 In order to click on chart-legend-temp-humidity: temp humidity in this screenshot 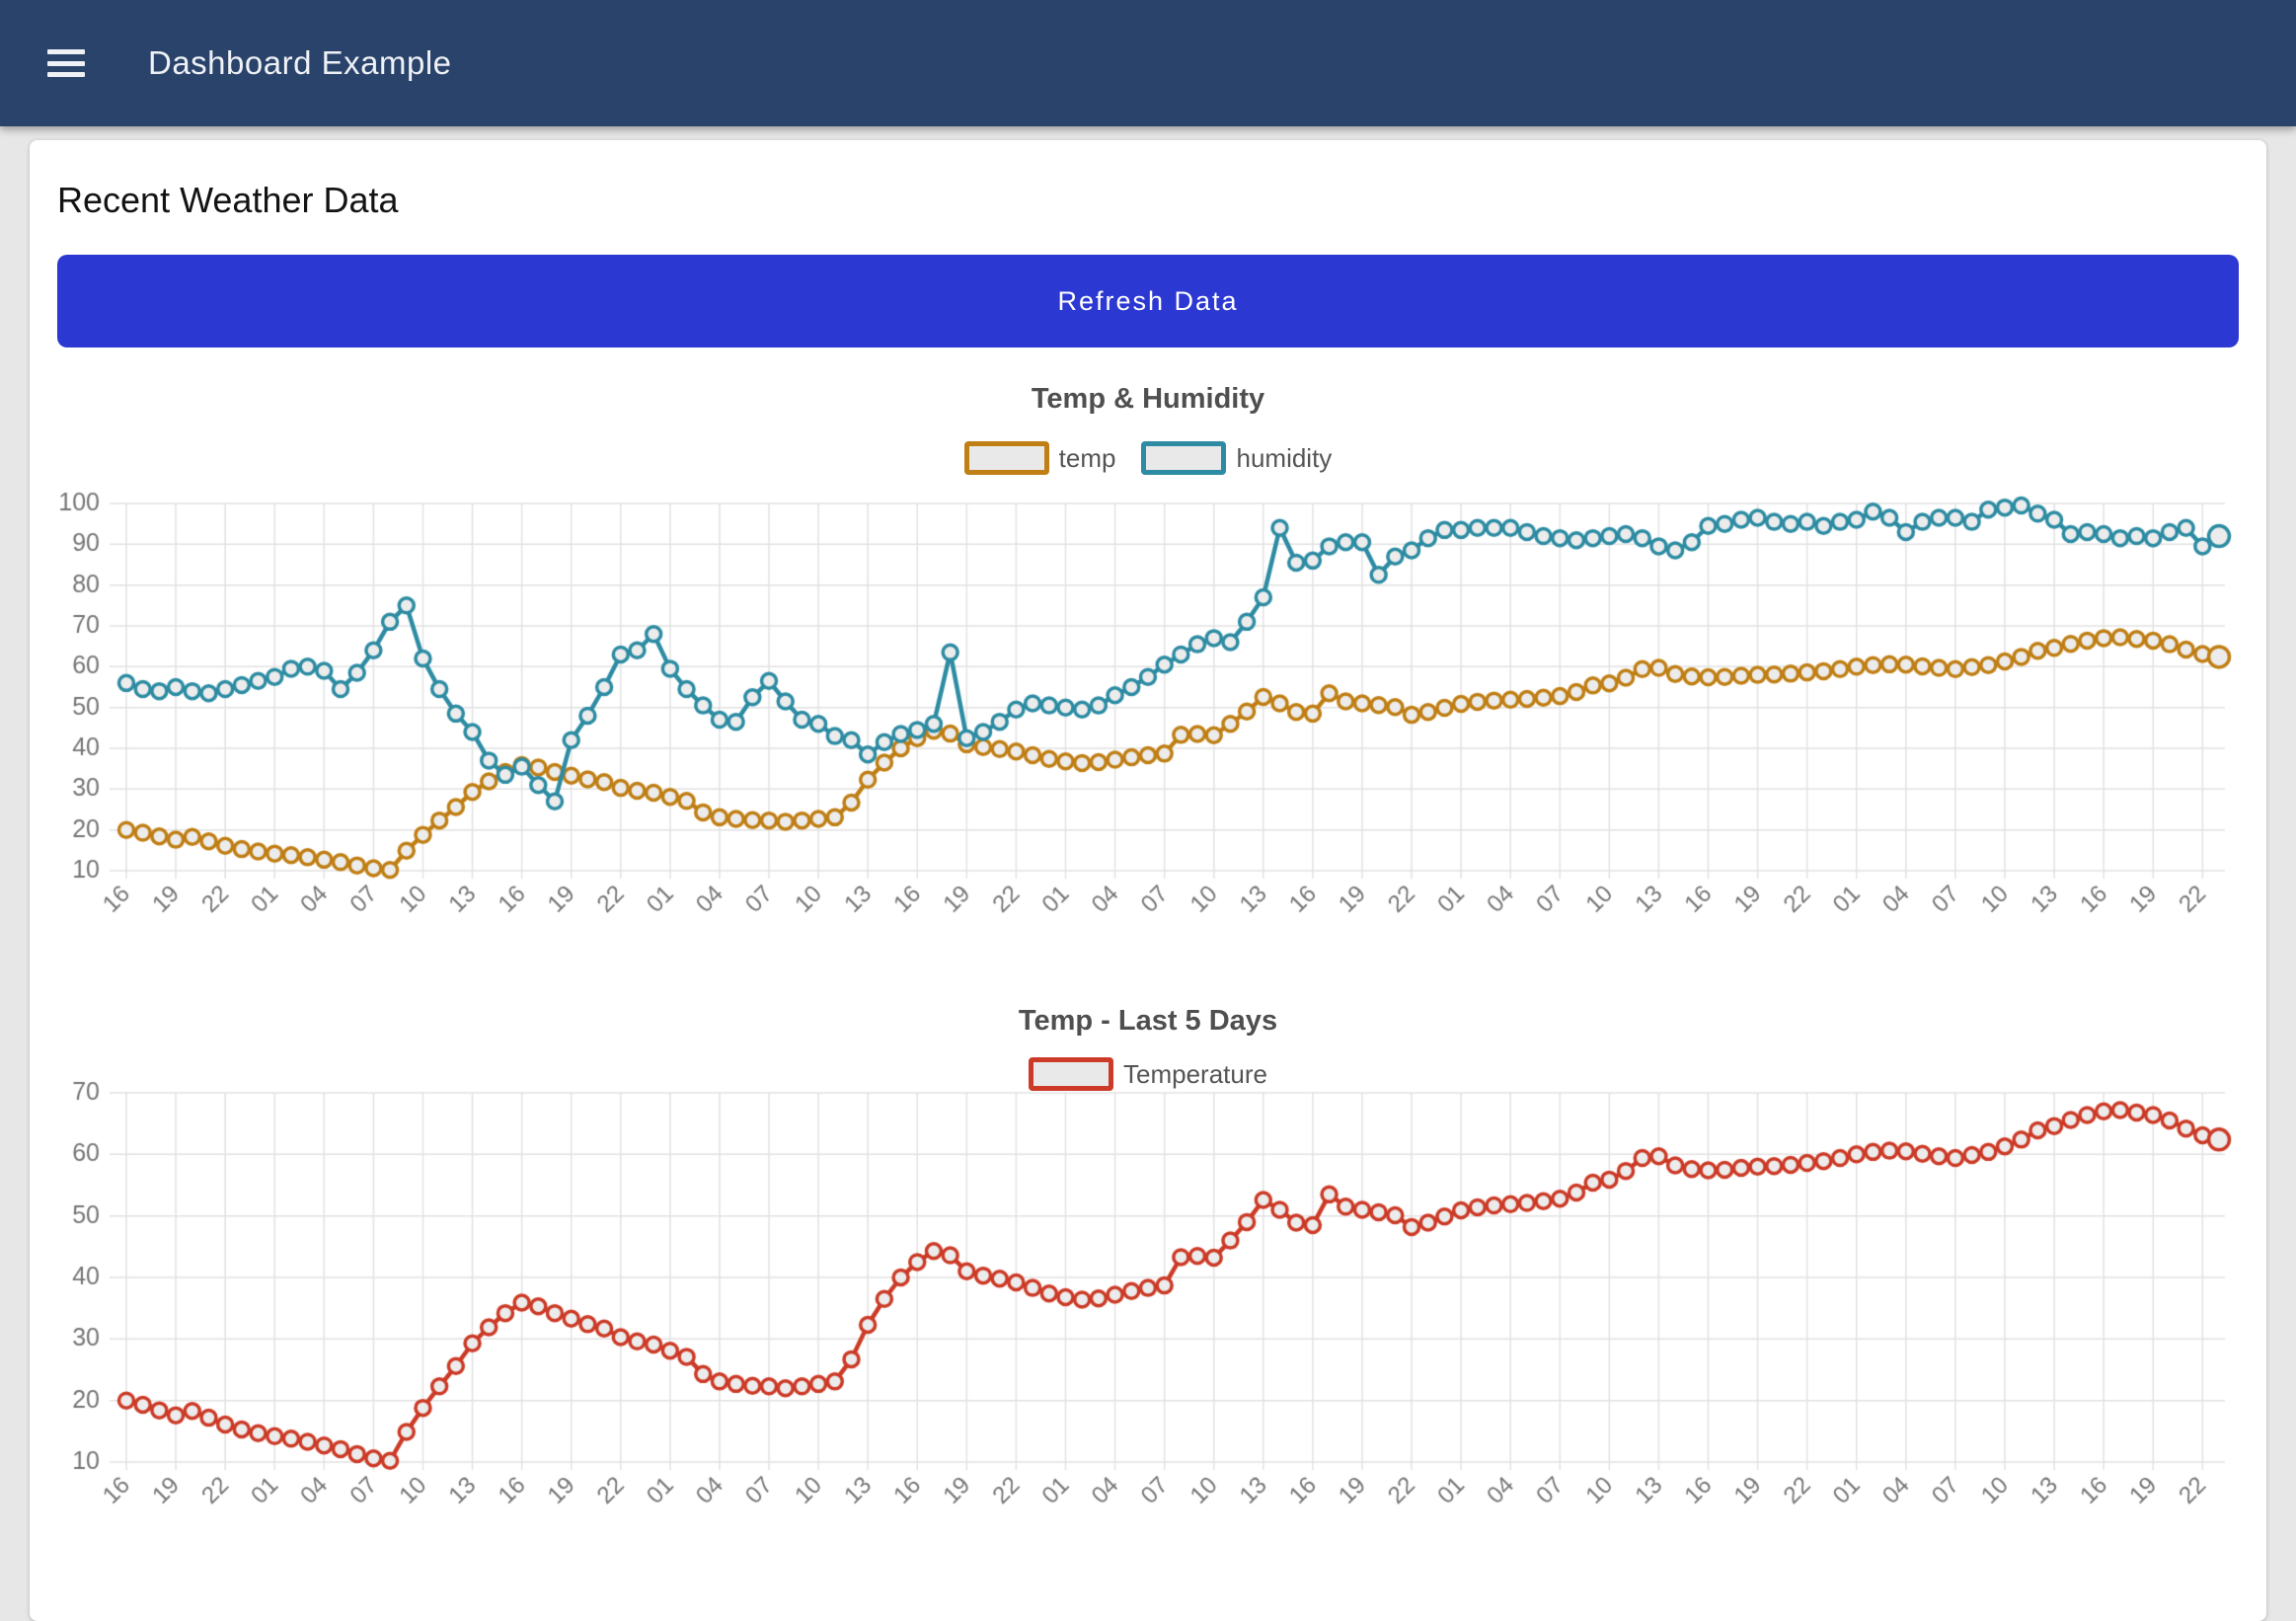, I will do `click(1148, 458)`.